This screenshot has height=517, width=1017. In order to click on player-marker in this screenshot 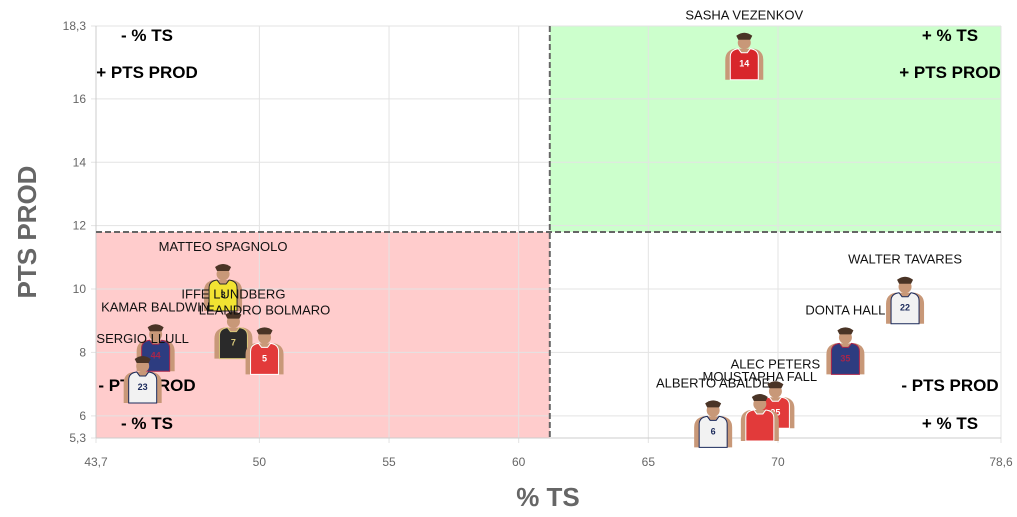, I will do `click(759, 417)`.